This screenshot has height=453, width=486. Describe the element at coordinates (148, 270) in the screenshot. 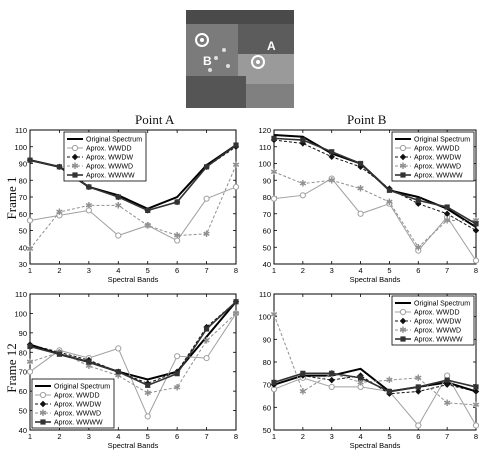

I see `x-tick-label: 5` at that location.